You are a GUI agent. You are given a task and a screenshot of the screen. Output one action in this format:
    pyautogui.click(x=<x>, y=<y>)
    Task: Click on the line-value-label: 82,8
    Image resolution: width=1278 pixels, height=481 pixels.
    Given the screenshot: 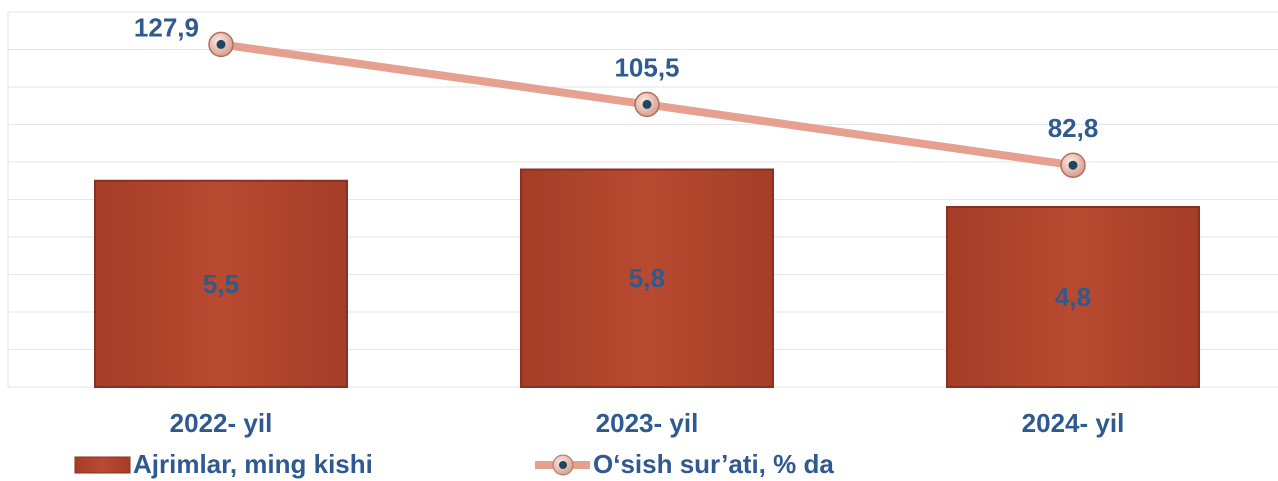 What is the action you would take?
    pyautogui.click(x=1073, y=128)
    